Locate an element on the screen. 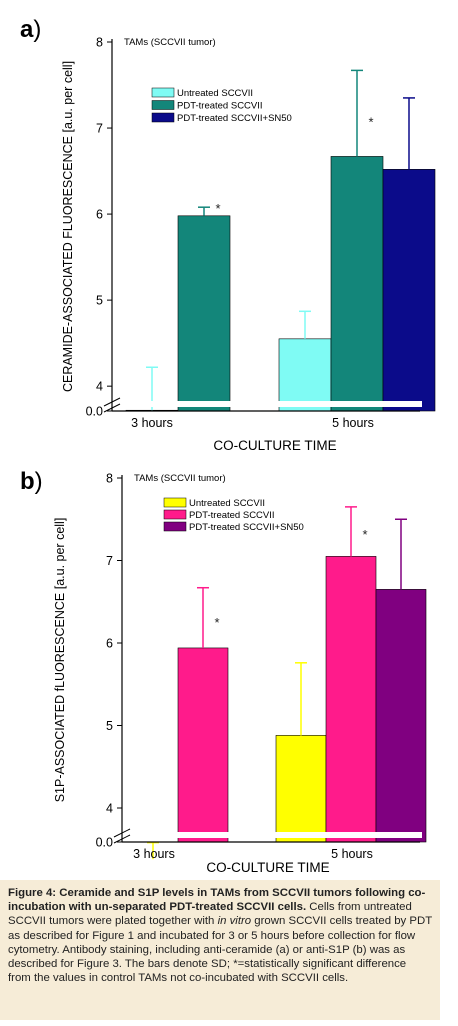 Image resolution: width=458 pixels, height=1026 pixels. panel-label-a: a) is located at coordinates (31, 29).